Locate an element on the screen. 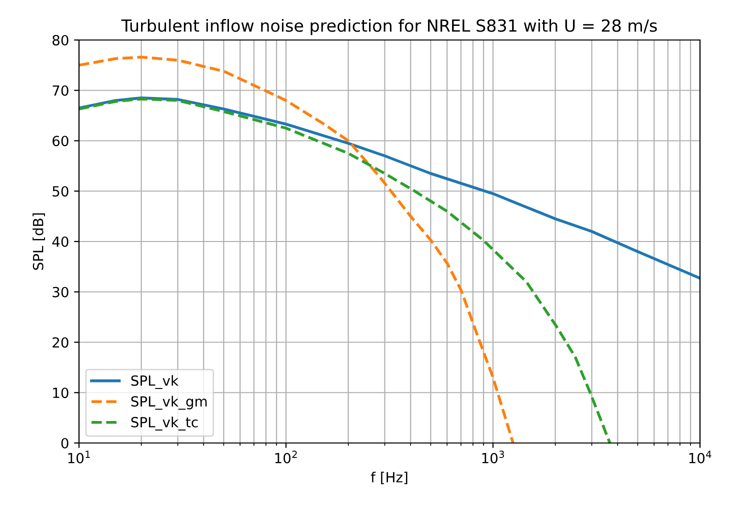 The width and height of the screenshot is (751, 513). x-tick-label: 10$^{1}$ is located at coordinates (79, 457).